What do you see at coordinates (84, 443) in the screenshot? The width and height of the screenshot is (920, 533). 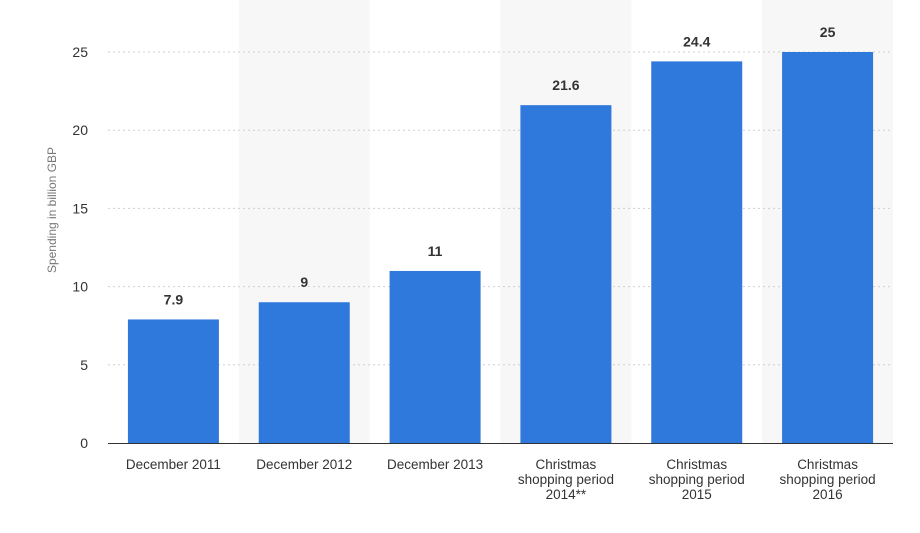 I see `y-tick-label: 0` at bounding box center [84, 443].